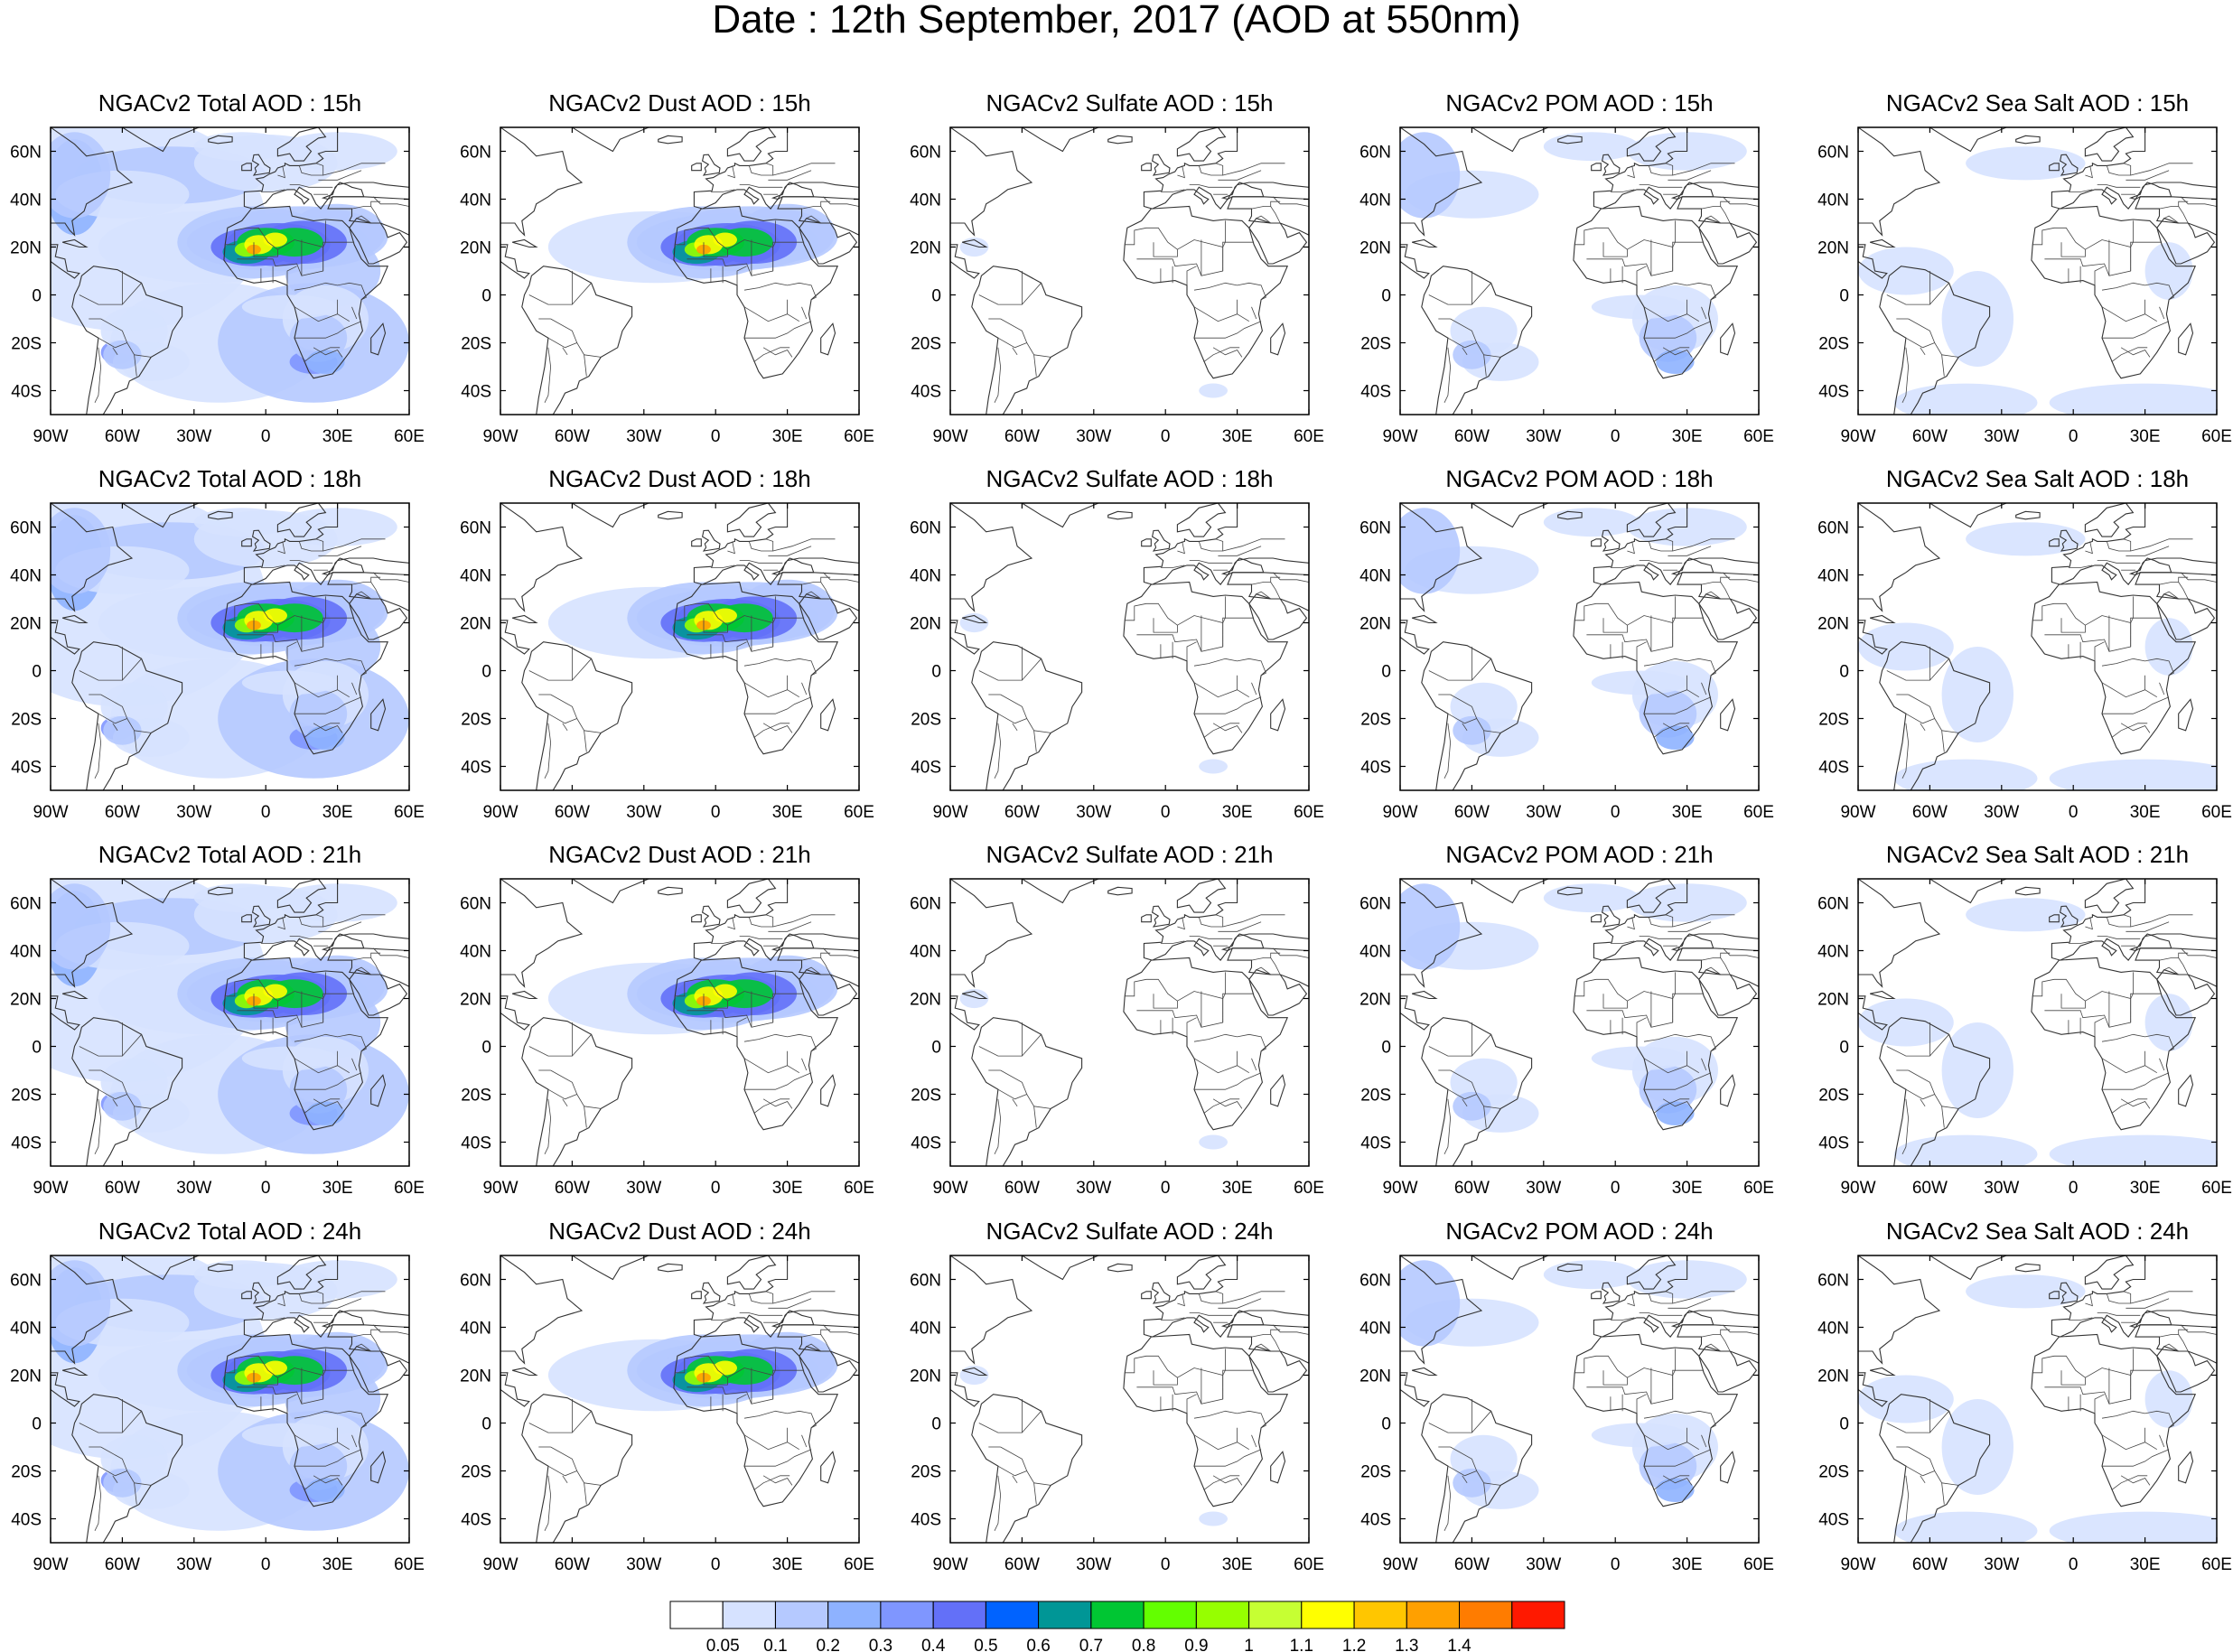  What do you see at coordinates (1117, 662) in the screenshot?
I see `map-sulfate: 90W 60W 30W 0 30E 60E 60N 40N 20N 0 20S 40S` at bounding box center [1117, 662].